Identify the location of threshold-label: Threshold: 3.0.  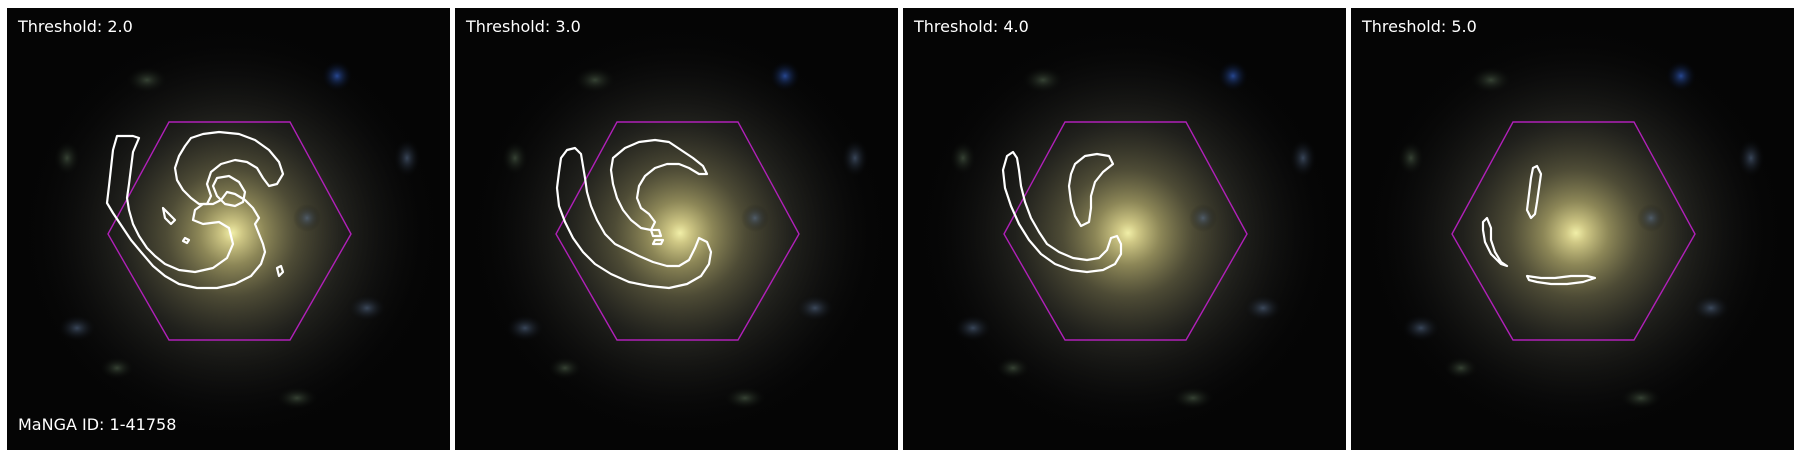
(523, 26).